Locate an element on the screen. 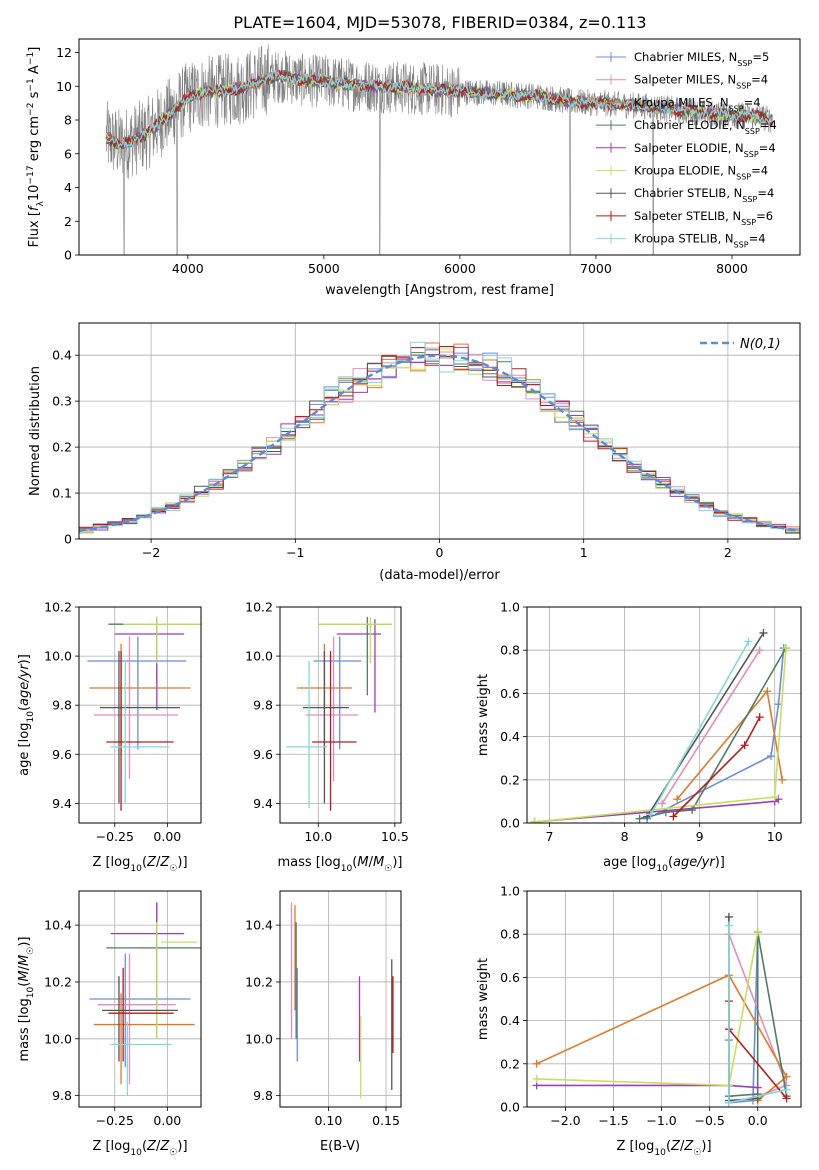 This screenshot has width=819, height=1170. age-vs-mass-xlabel-part: ☉ is located at coordinates (388, 869).